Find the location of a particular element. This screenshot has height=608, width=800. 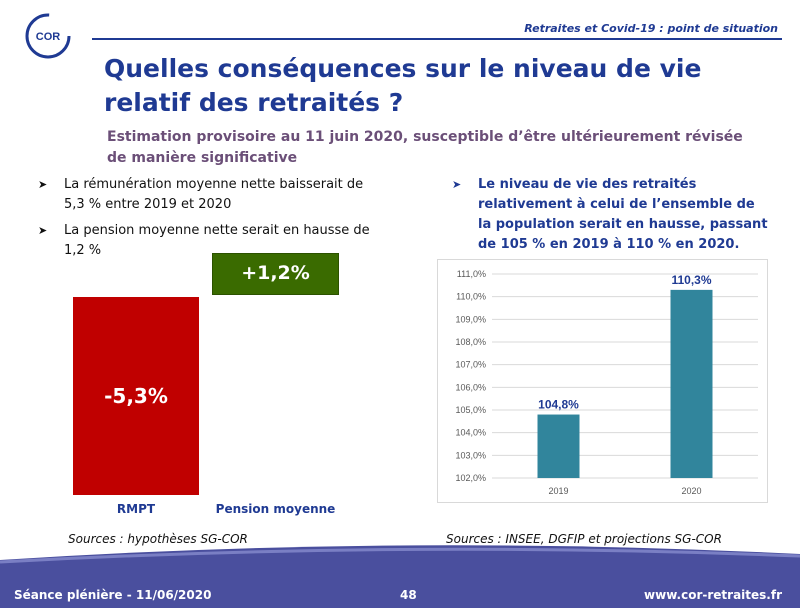

footer-band is located at coordinates (400, 576).